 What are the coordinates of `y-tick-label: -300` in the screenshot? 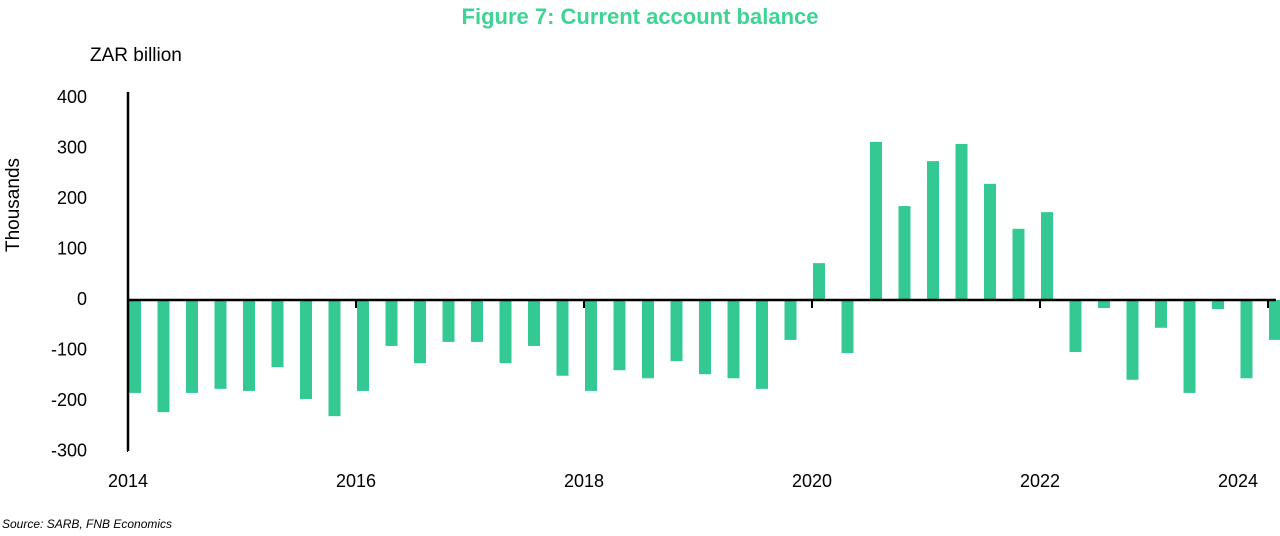 It's located at (69, 450).